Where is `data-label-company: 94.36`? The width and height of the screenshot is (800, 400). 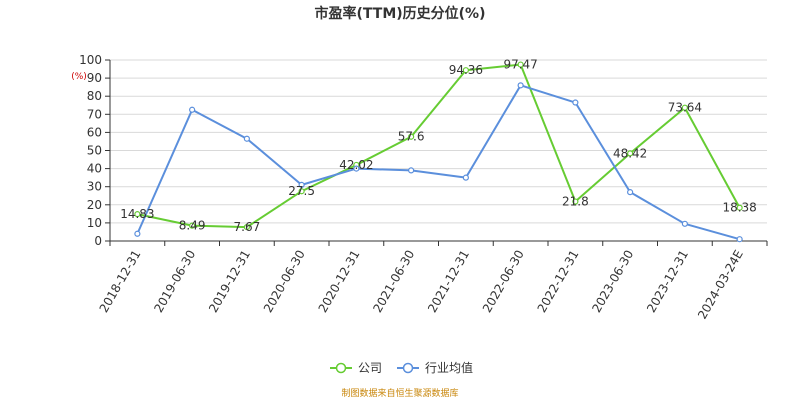
data-label-company: 94.36 is located at coordinates (466, 70).